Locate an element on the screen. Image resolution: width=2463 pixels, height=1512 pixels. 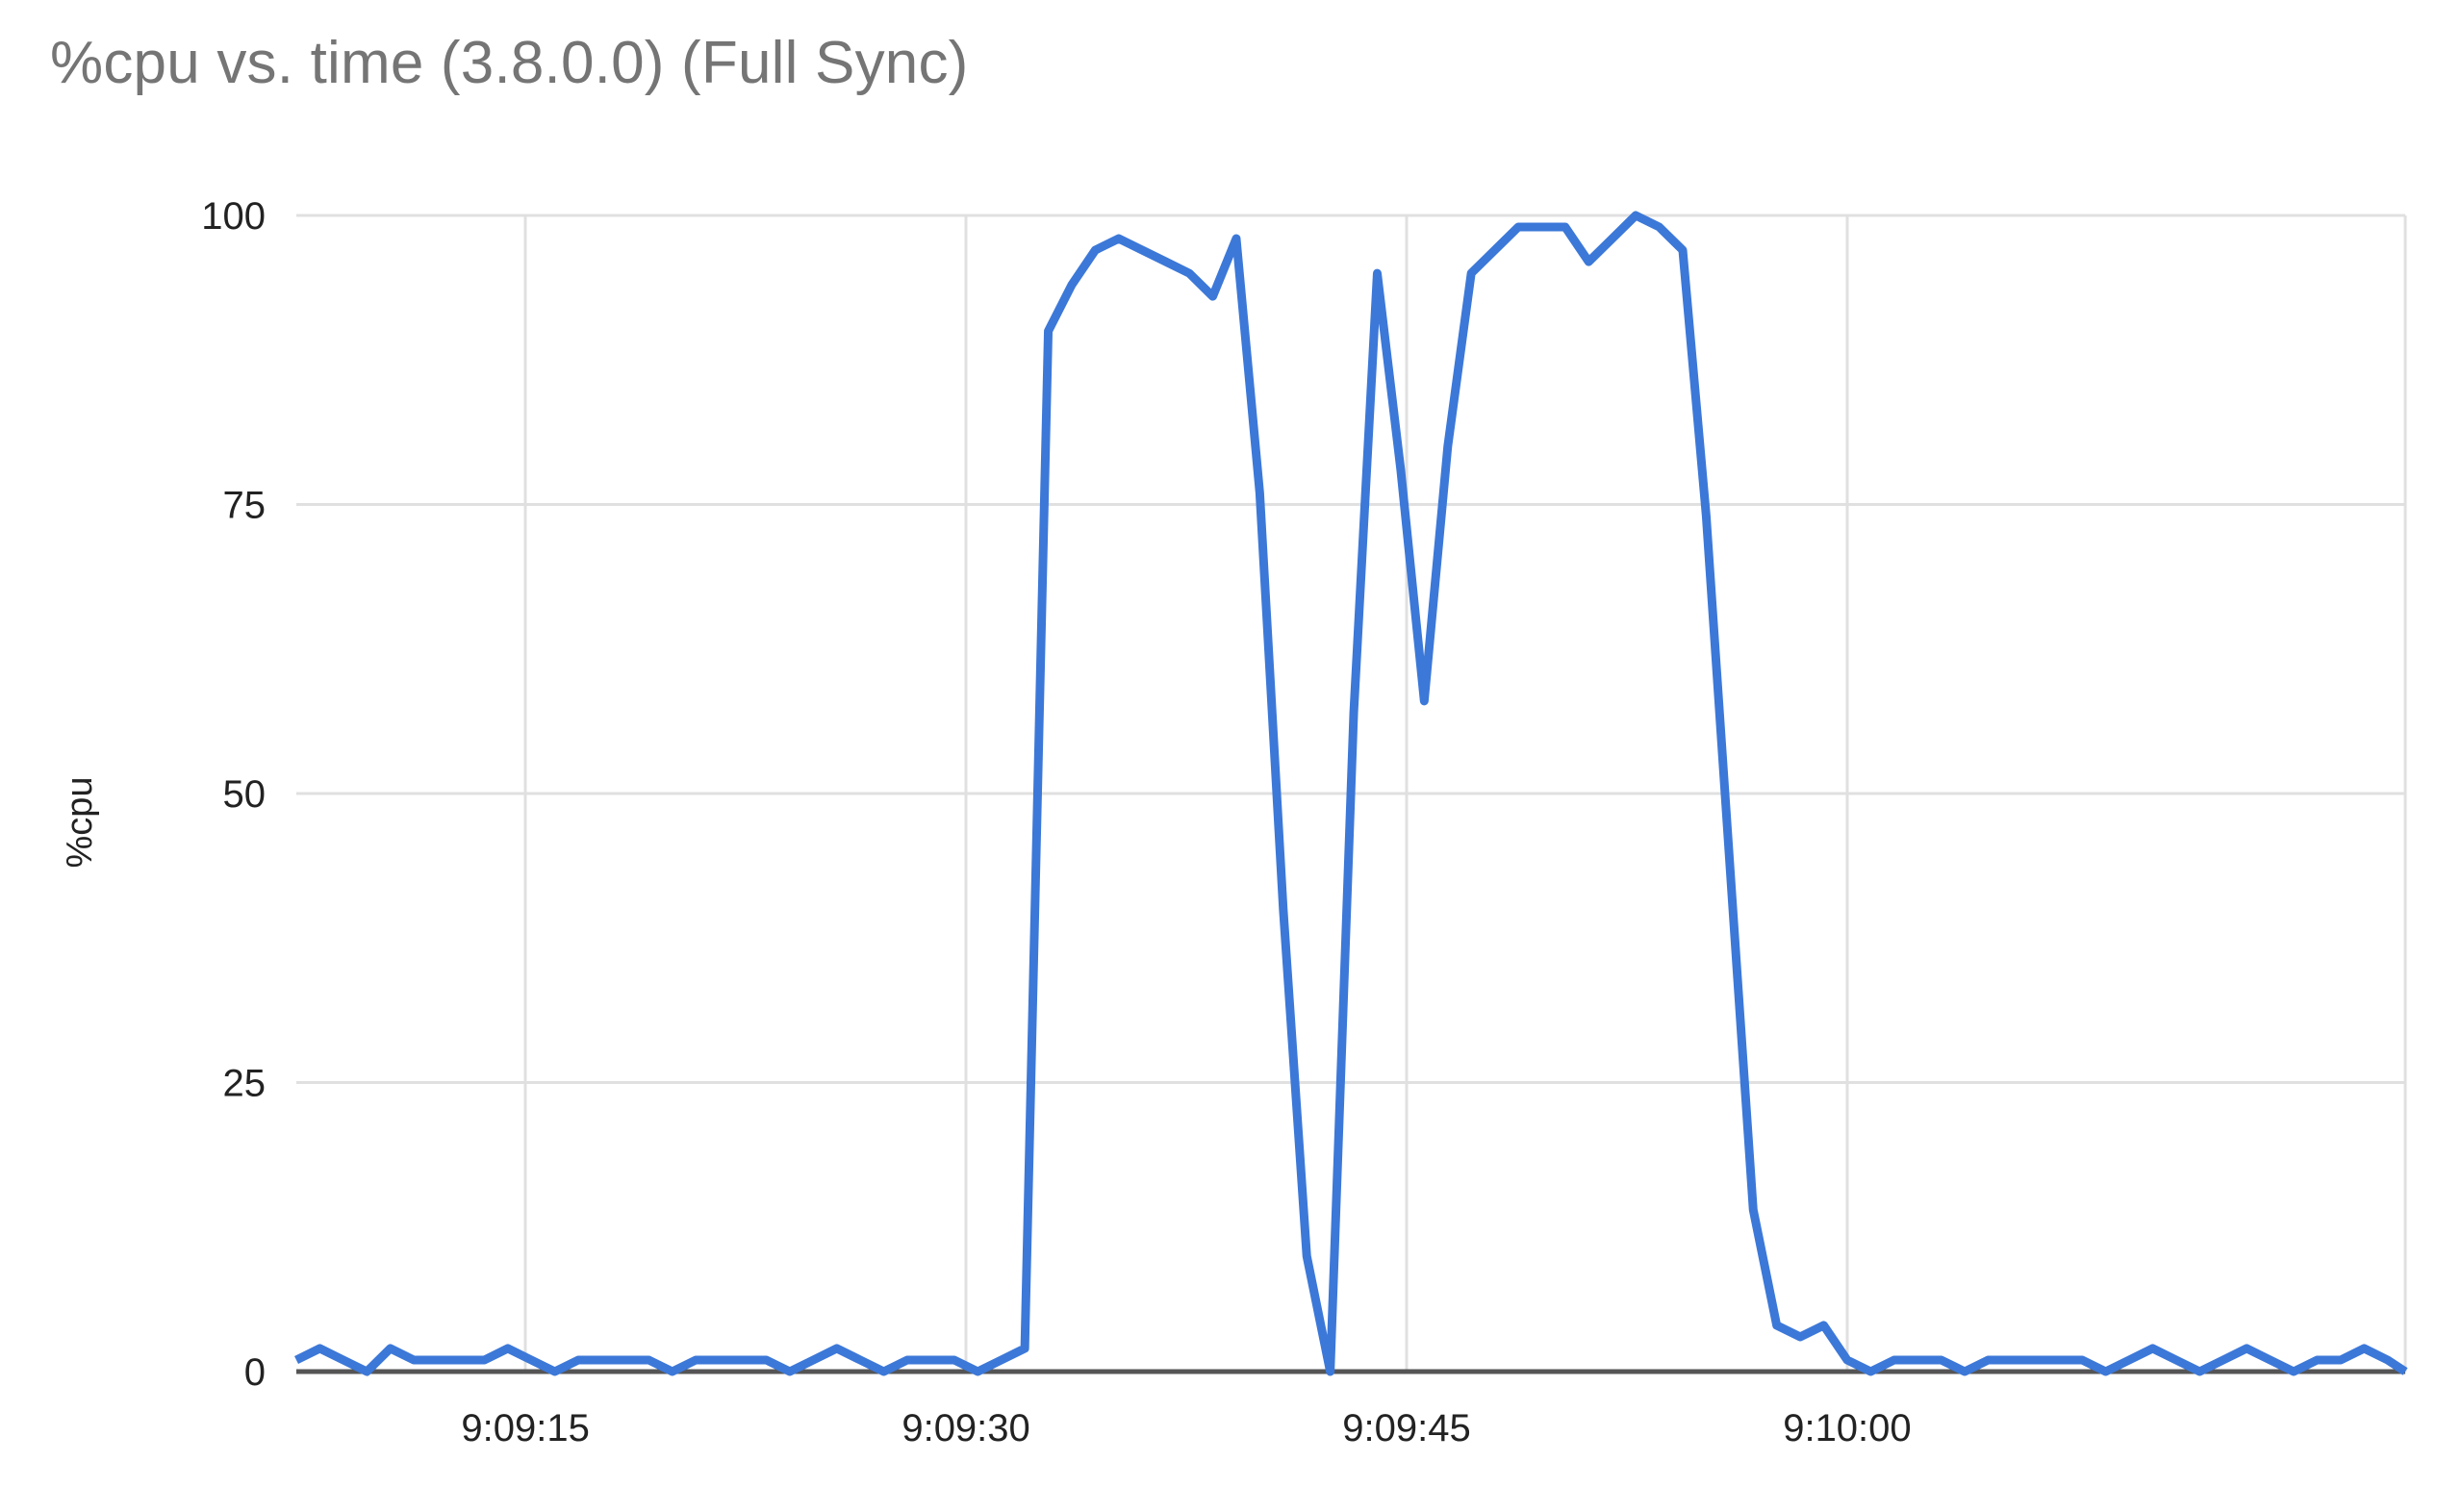
x-tick-label: 9:09:45 is located at coordinates (1406, 1428).